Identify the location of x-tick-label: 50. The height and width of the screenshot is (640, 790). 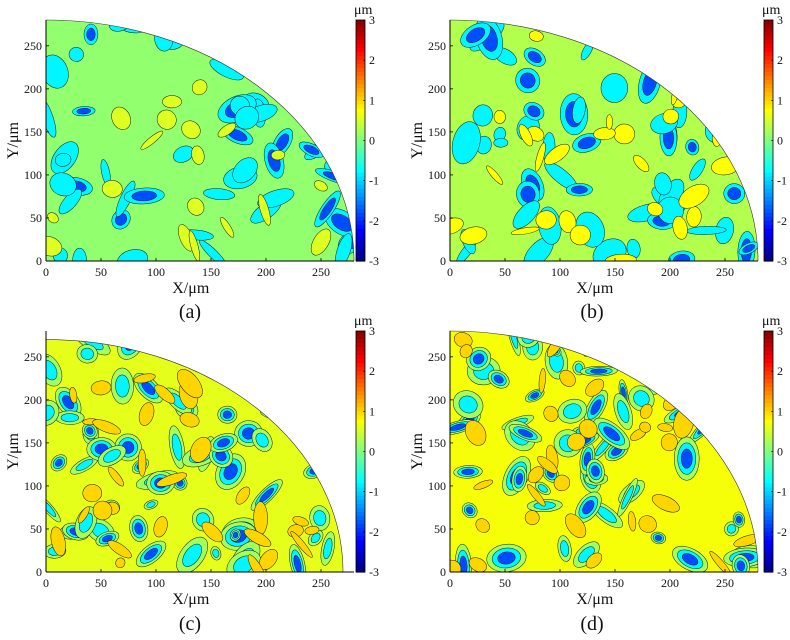
(101, 272).